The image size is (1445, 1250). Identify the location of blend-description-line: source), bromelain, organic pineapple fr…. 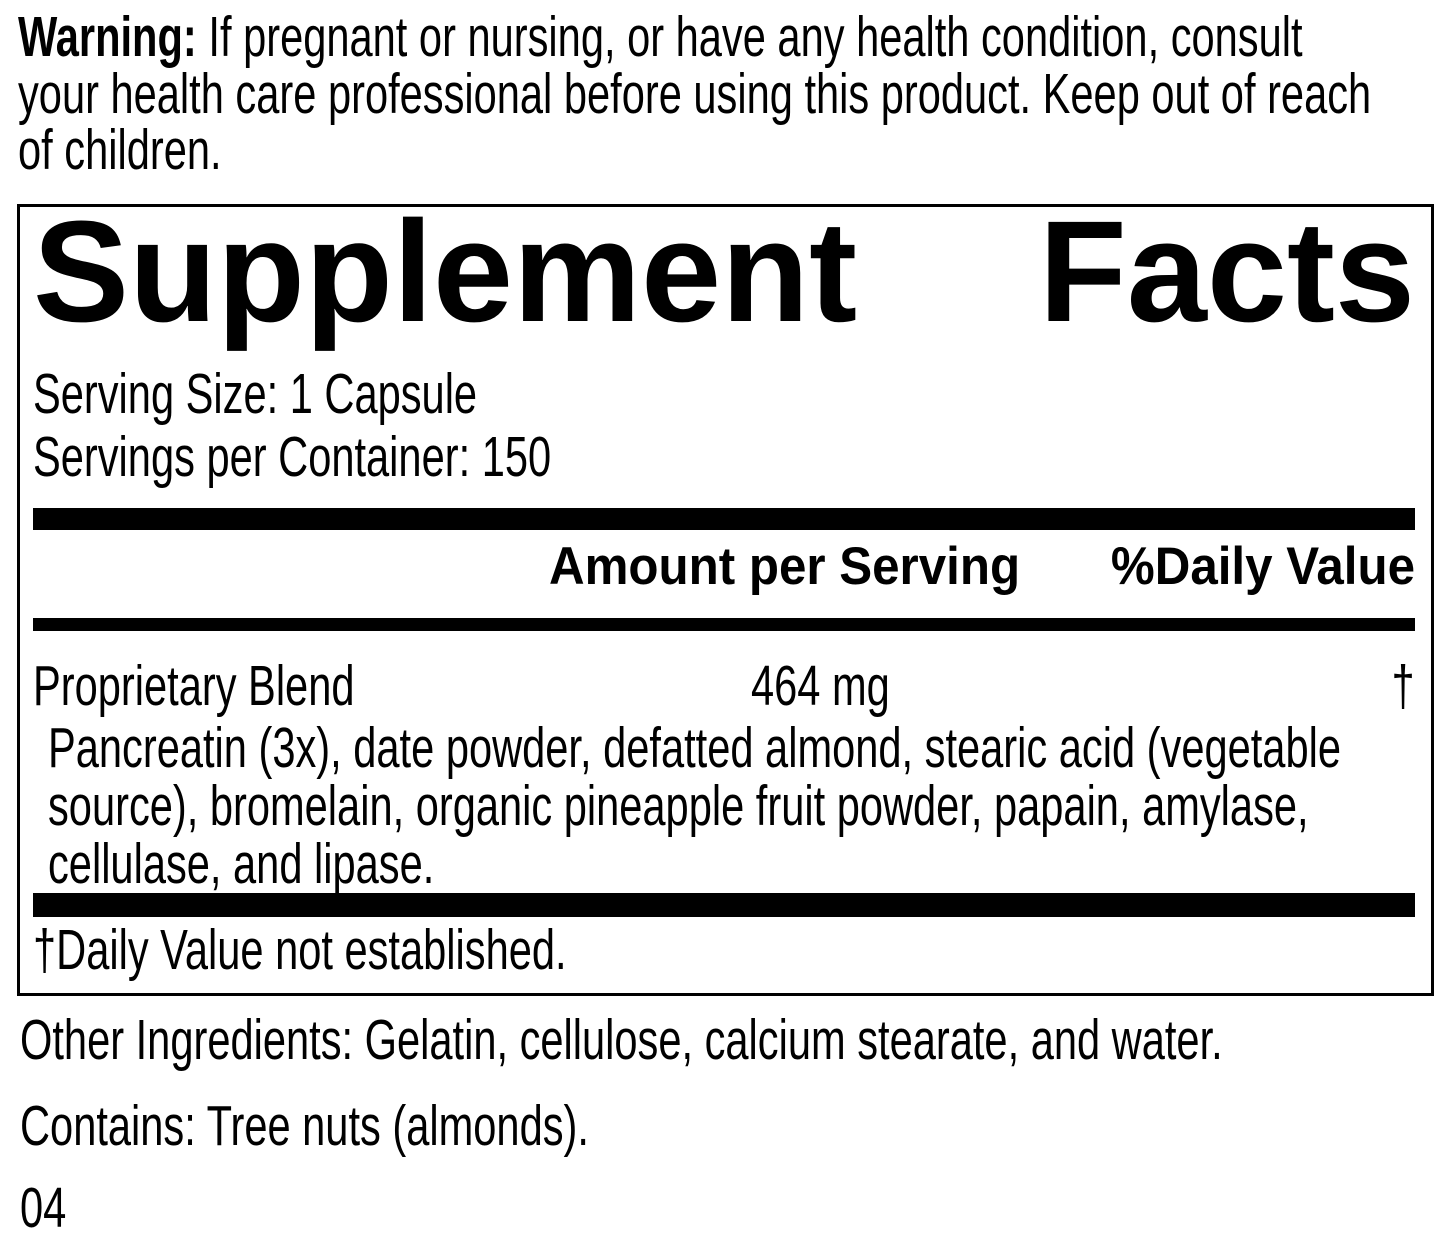
(678, 806).